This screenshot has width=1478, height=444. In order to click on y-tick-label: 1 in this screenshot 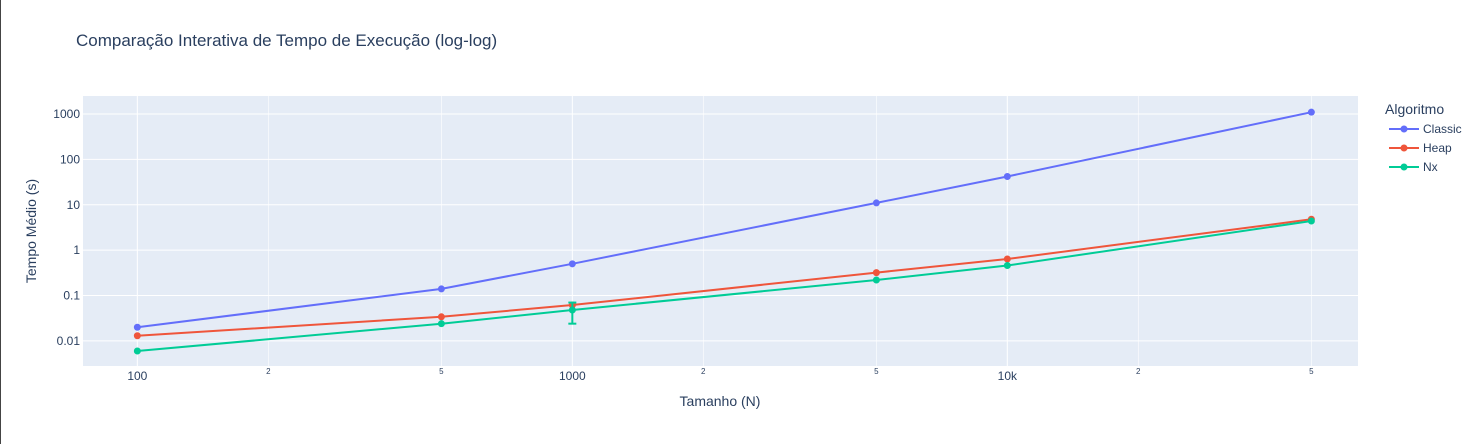, I will do `click(76, 250)`.